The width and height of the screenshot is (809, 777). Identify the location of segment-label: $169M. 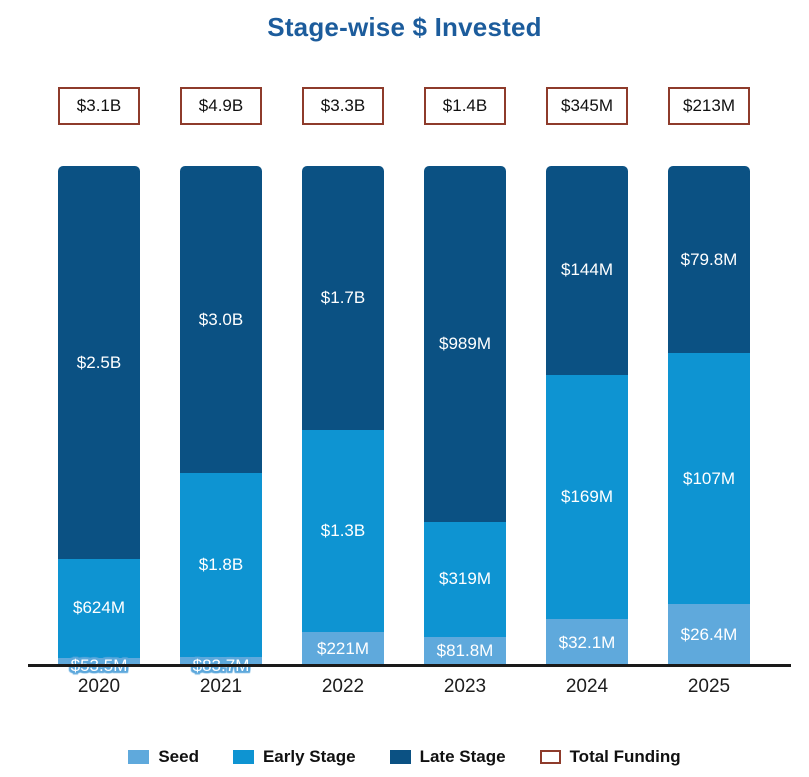
(587, 497).